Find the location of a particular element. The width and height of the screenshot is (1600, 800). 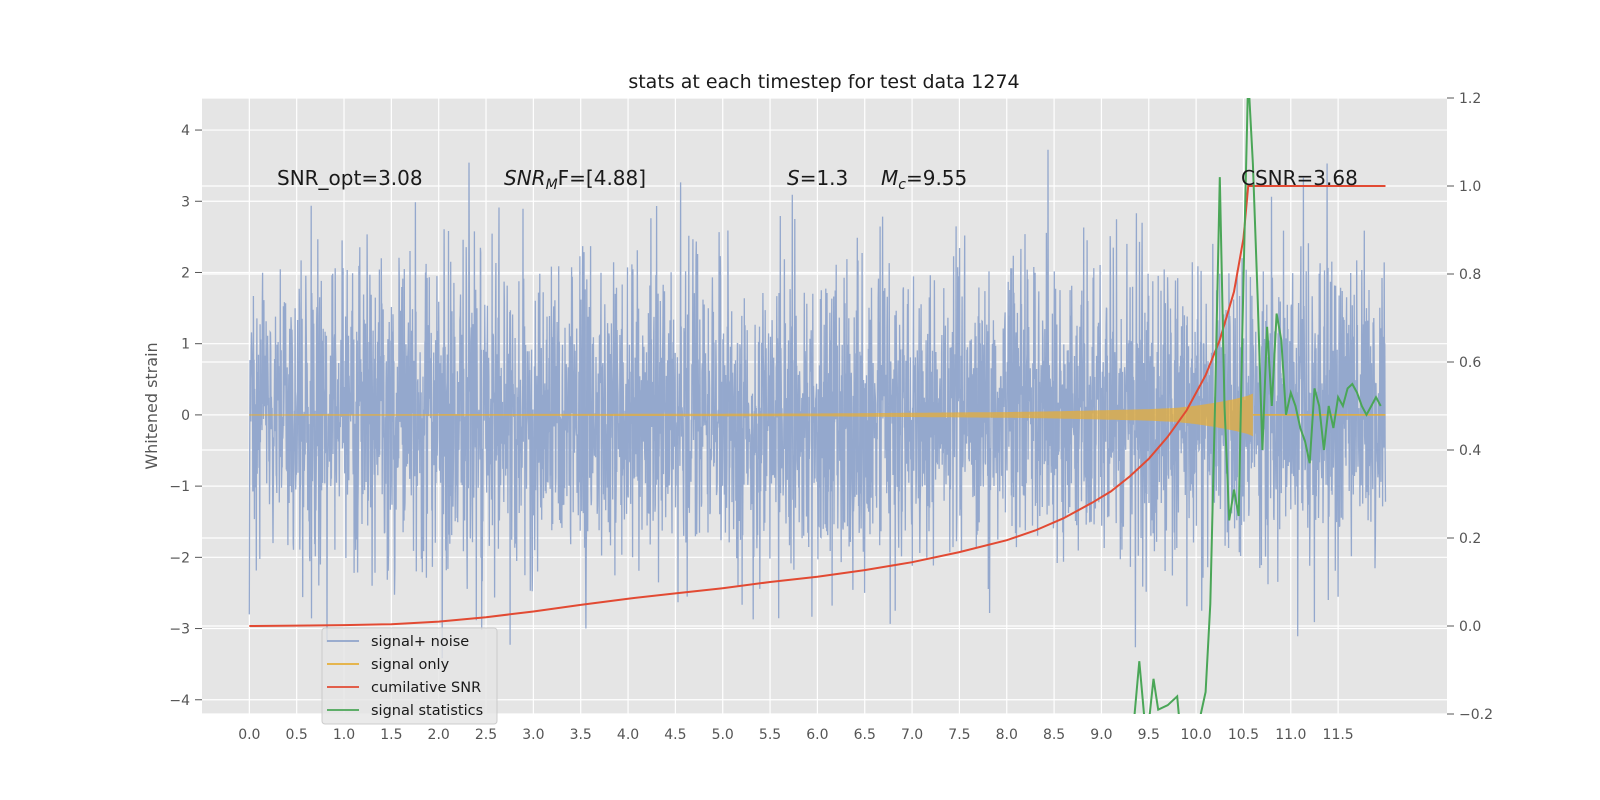

x-tick-label: 2.5 is located at coordinates (486, 735).